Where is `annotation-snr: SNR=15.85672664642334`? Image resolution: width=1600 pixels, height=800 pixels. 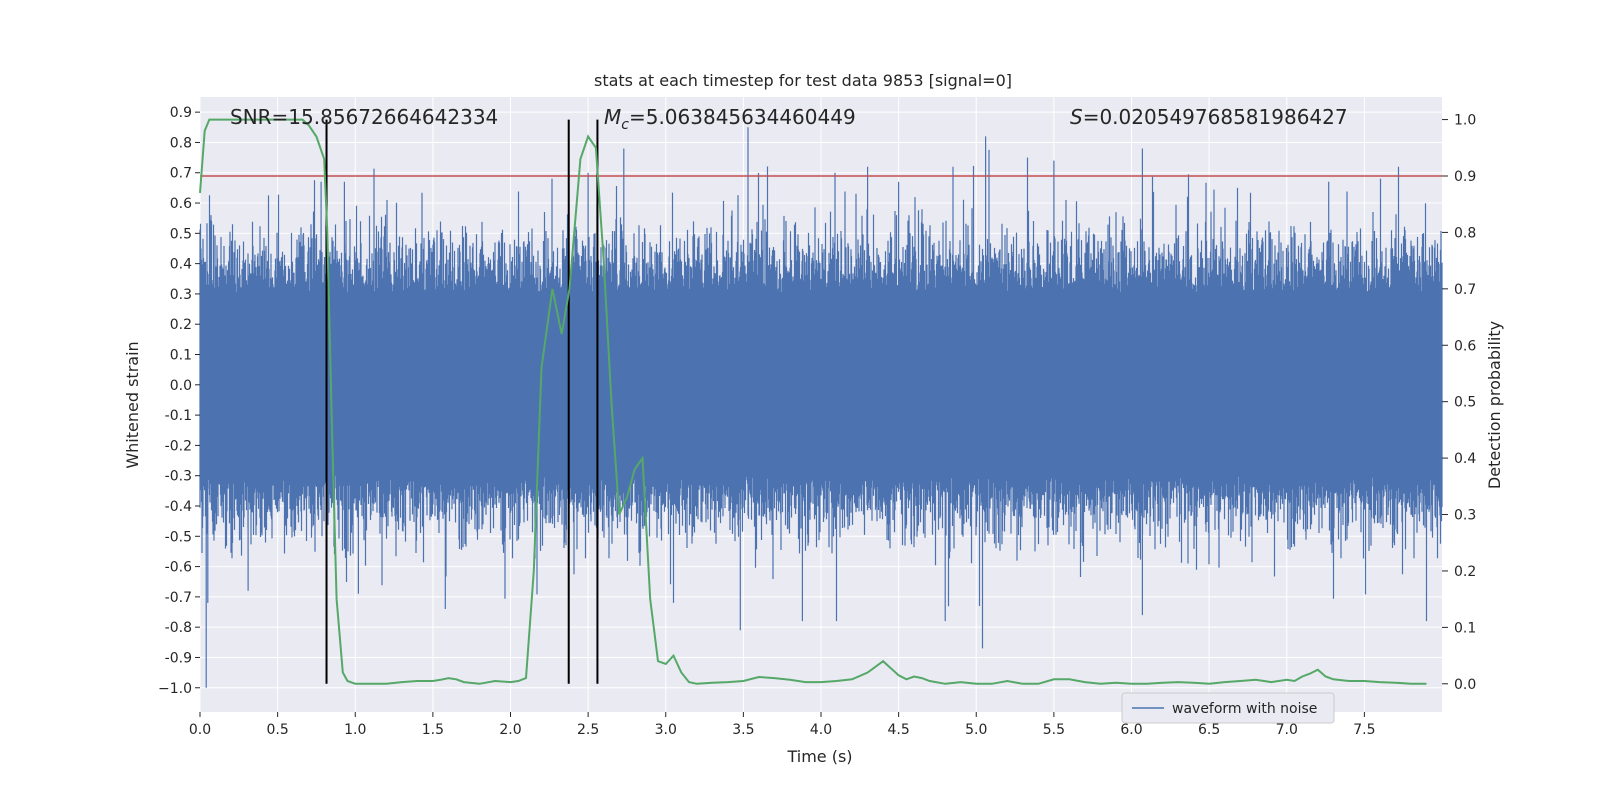 annotation-snr: SNR=15.85672664642334 is located at coordinates (364, 117).